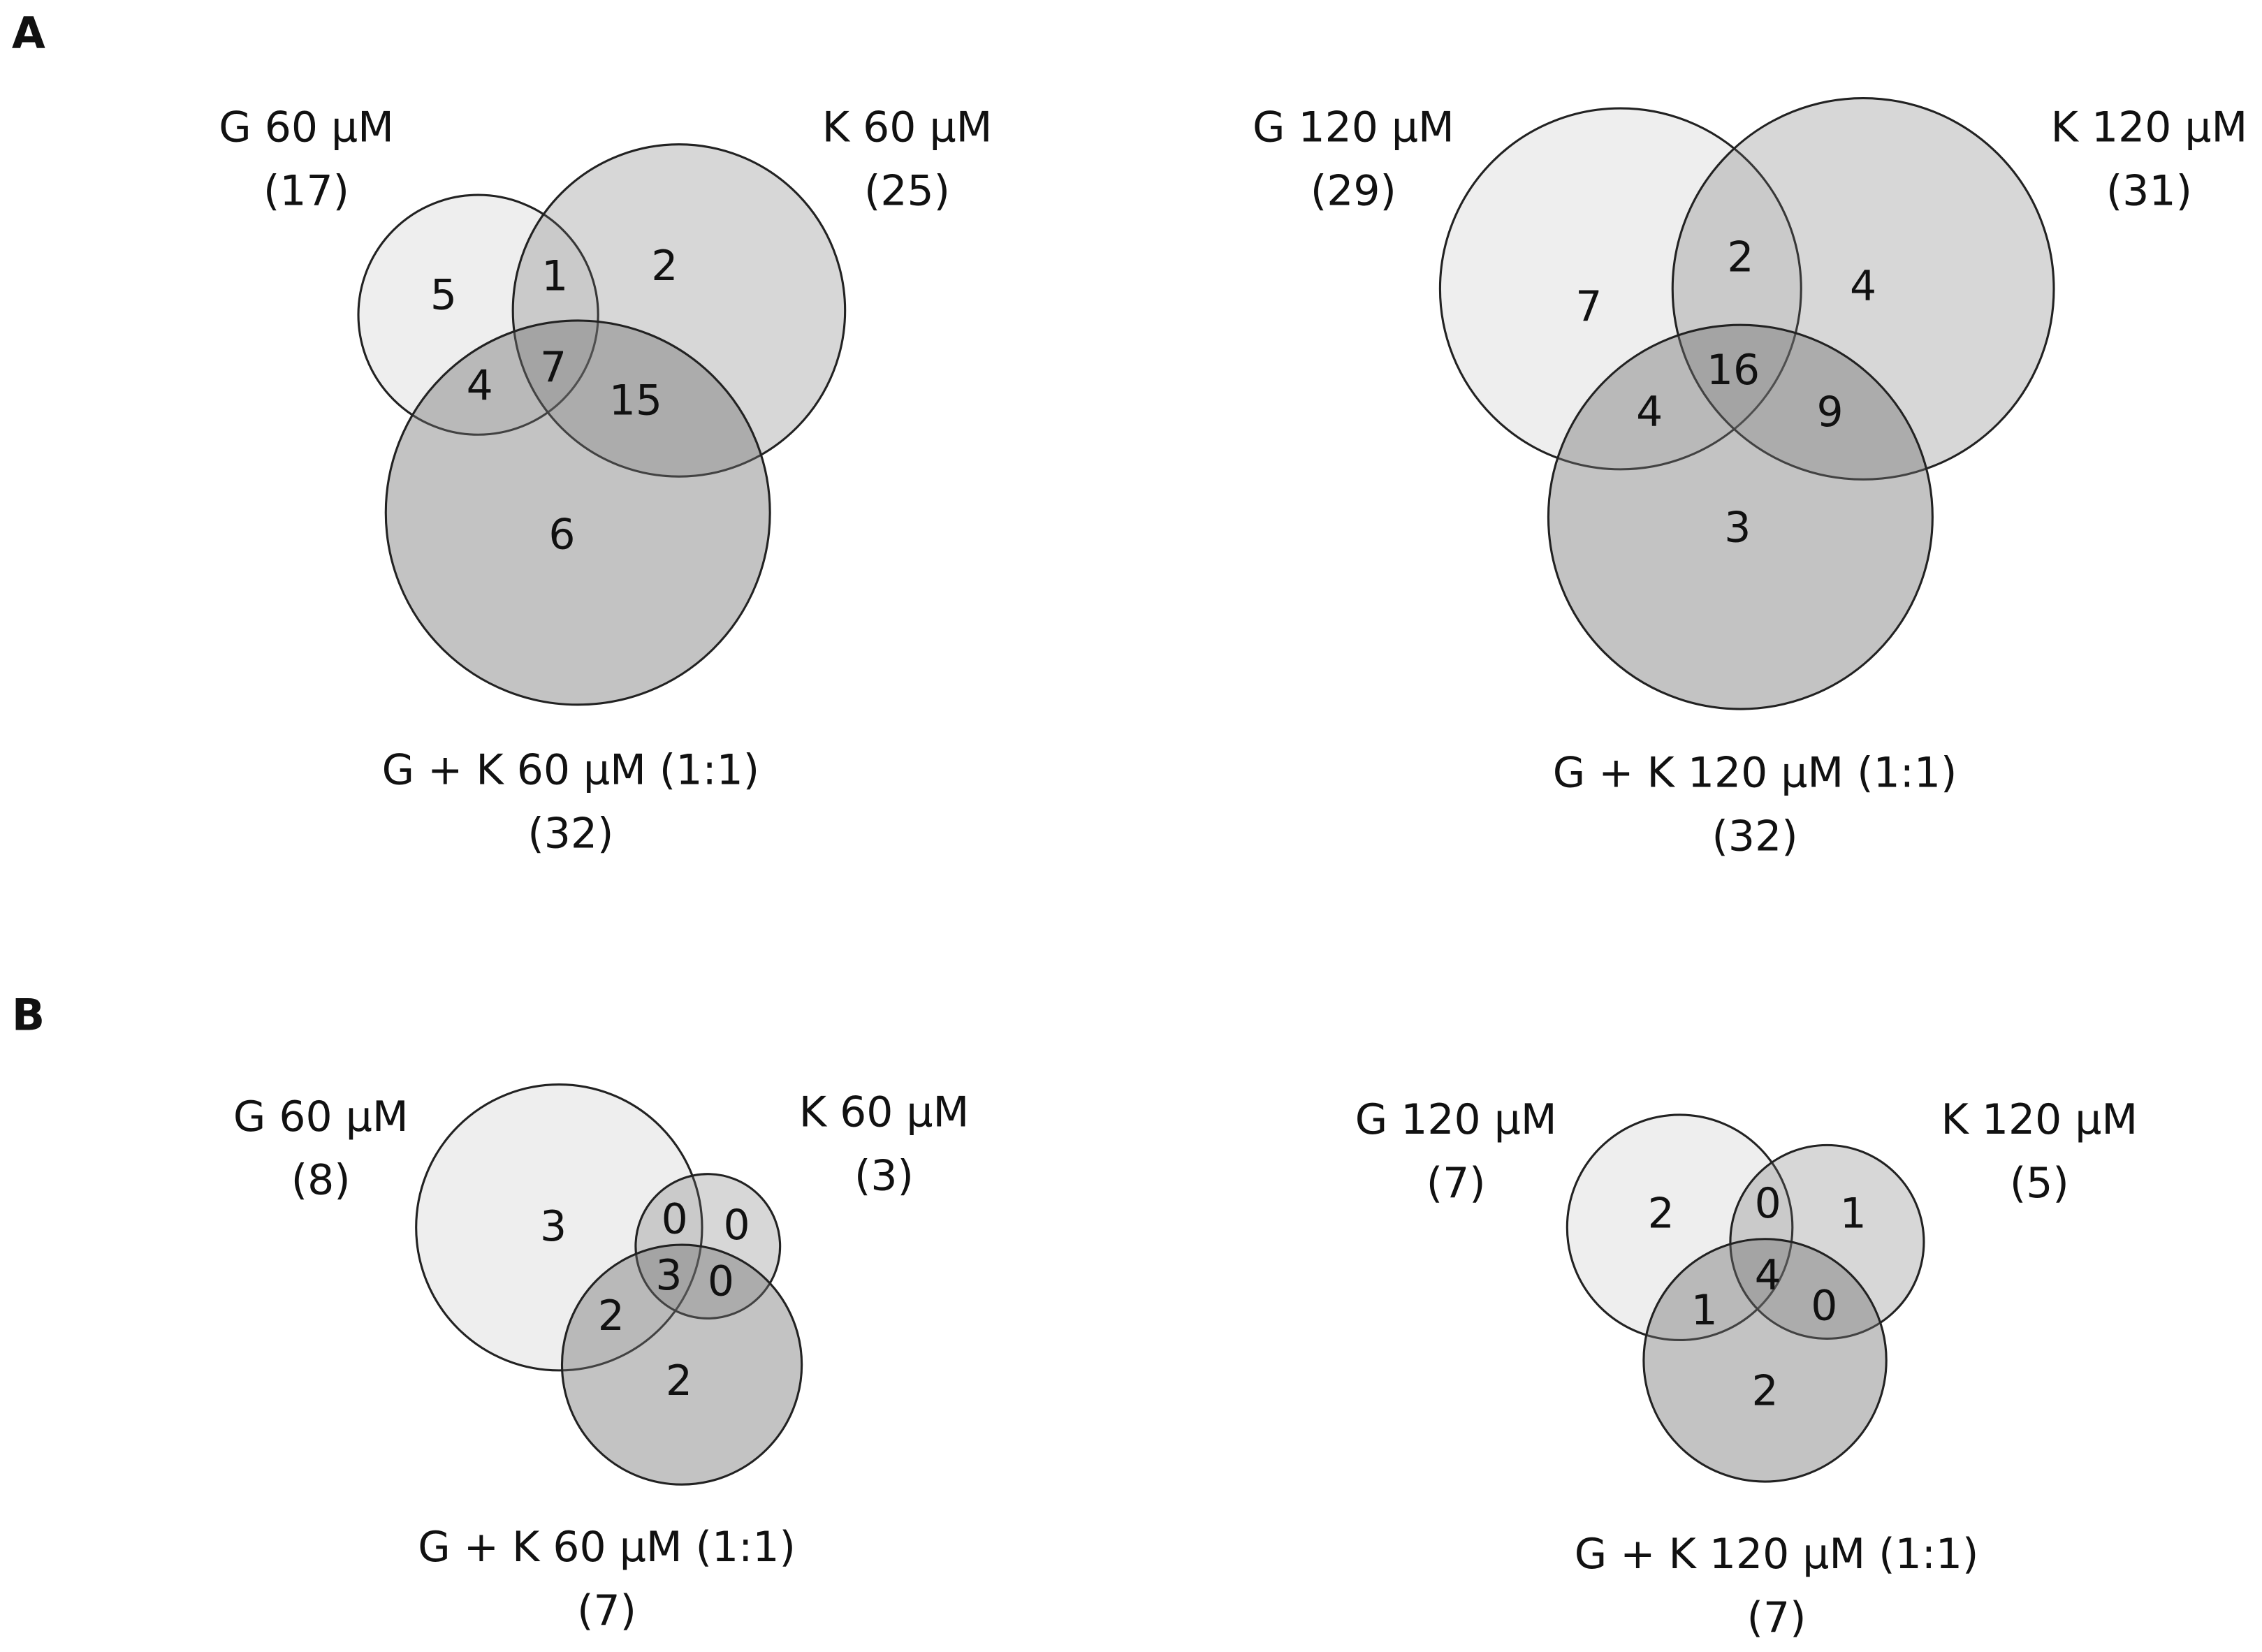 This screenshot has width=2262, height=1652. I want to click on region-count: 15, so click(635, 400).